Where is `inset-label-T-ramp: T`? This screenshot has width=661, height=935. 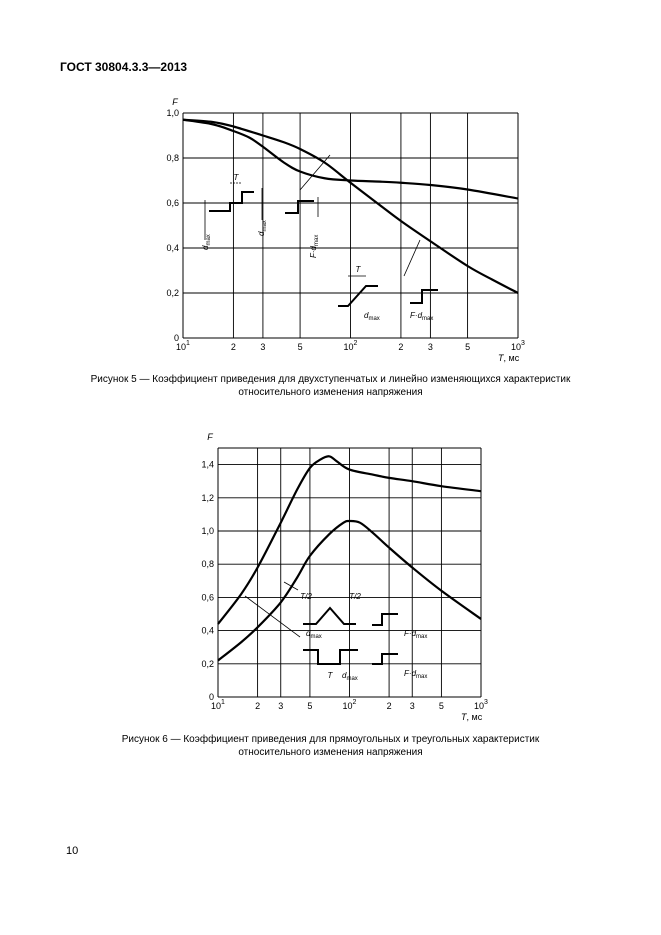 inset-label-T-ramp: T is located at coordinates (359, 269).